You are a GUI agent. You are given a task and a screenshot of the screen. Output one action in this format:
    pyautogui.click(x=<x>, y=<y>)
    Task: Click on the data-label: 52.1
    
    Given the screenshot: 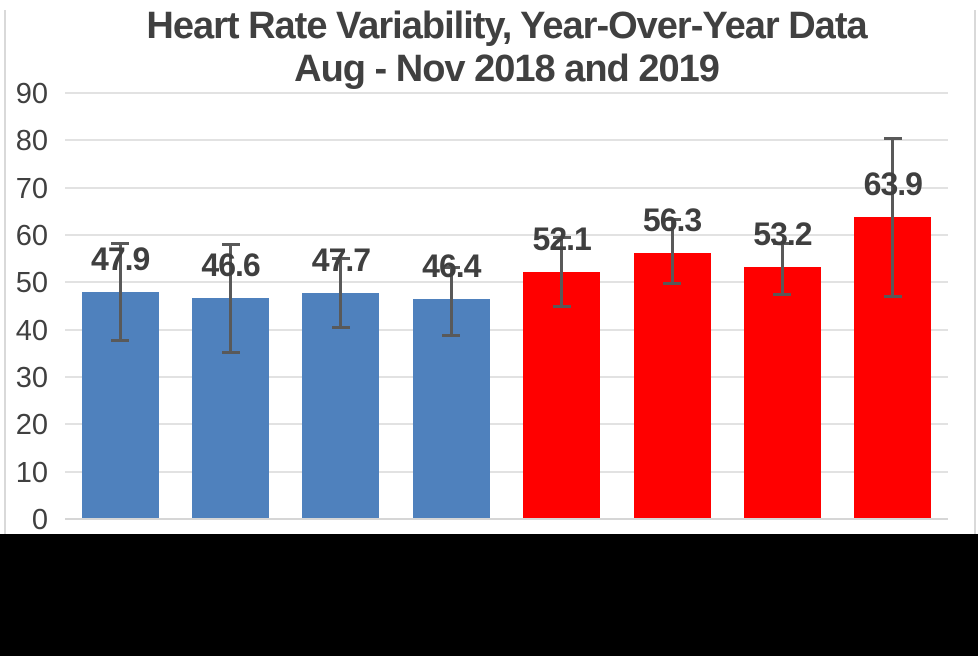 What is the action you would take?
    pyautogui.click(x=562, y=239)
    